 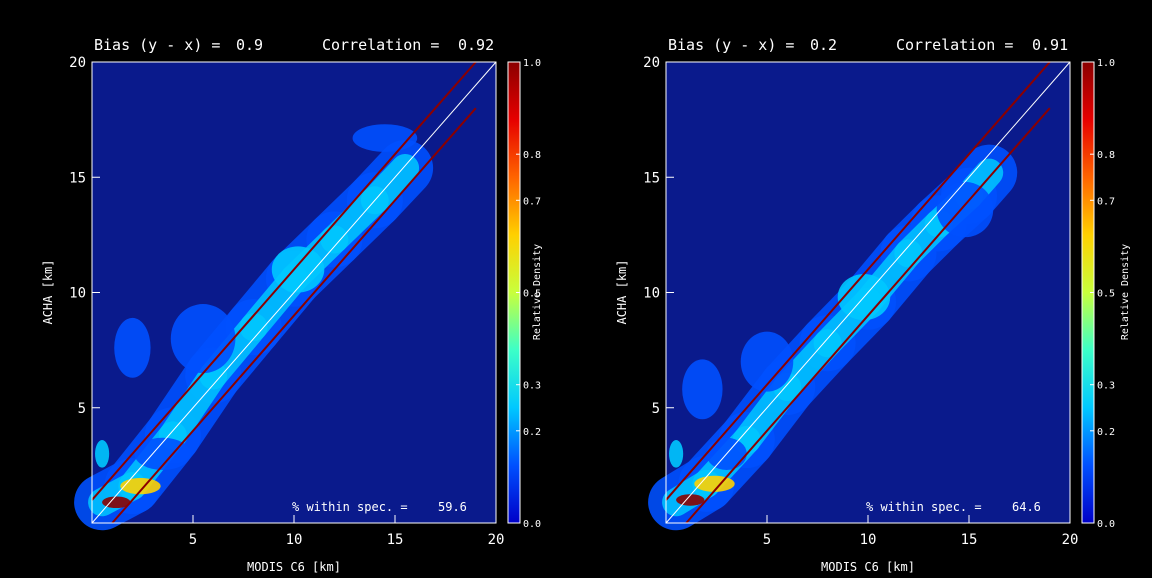 What do you see at coordinates (452, 507) in the screenshot?
I see `within-spec-value: 59.6` at bounding box center [452, 507].